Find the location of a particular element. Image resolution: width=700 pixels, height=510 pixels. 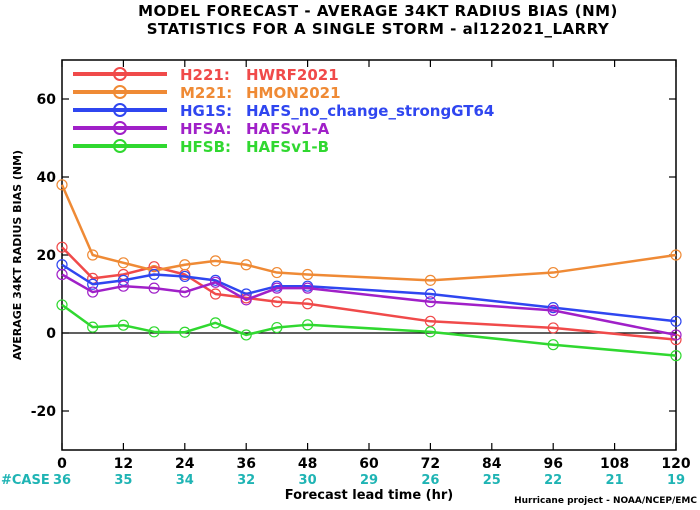

legend-name: HMON2021 is located at coordinates (293, 93).